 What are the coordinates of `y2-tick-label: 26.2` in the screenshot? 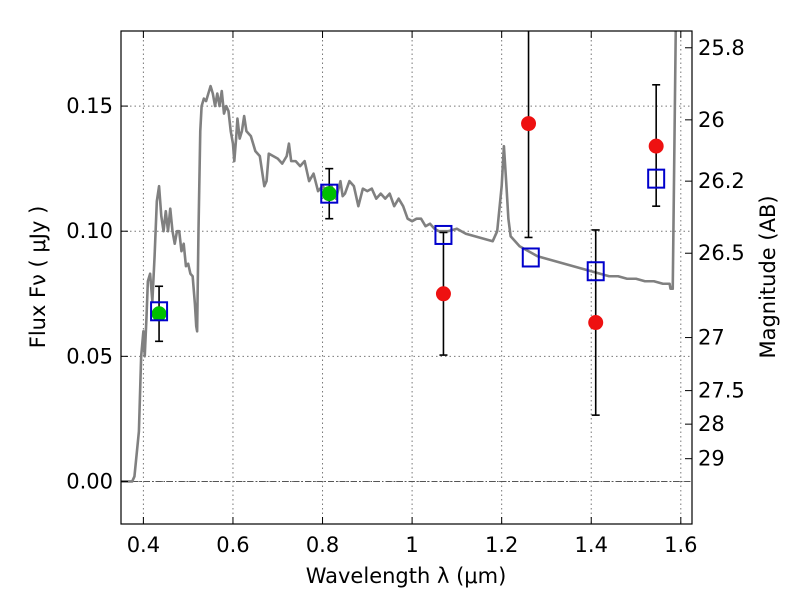 It's located at (721, 181).